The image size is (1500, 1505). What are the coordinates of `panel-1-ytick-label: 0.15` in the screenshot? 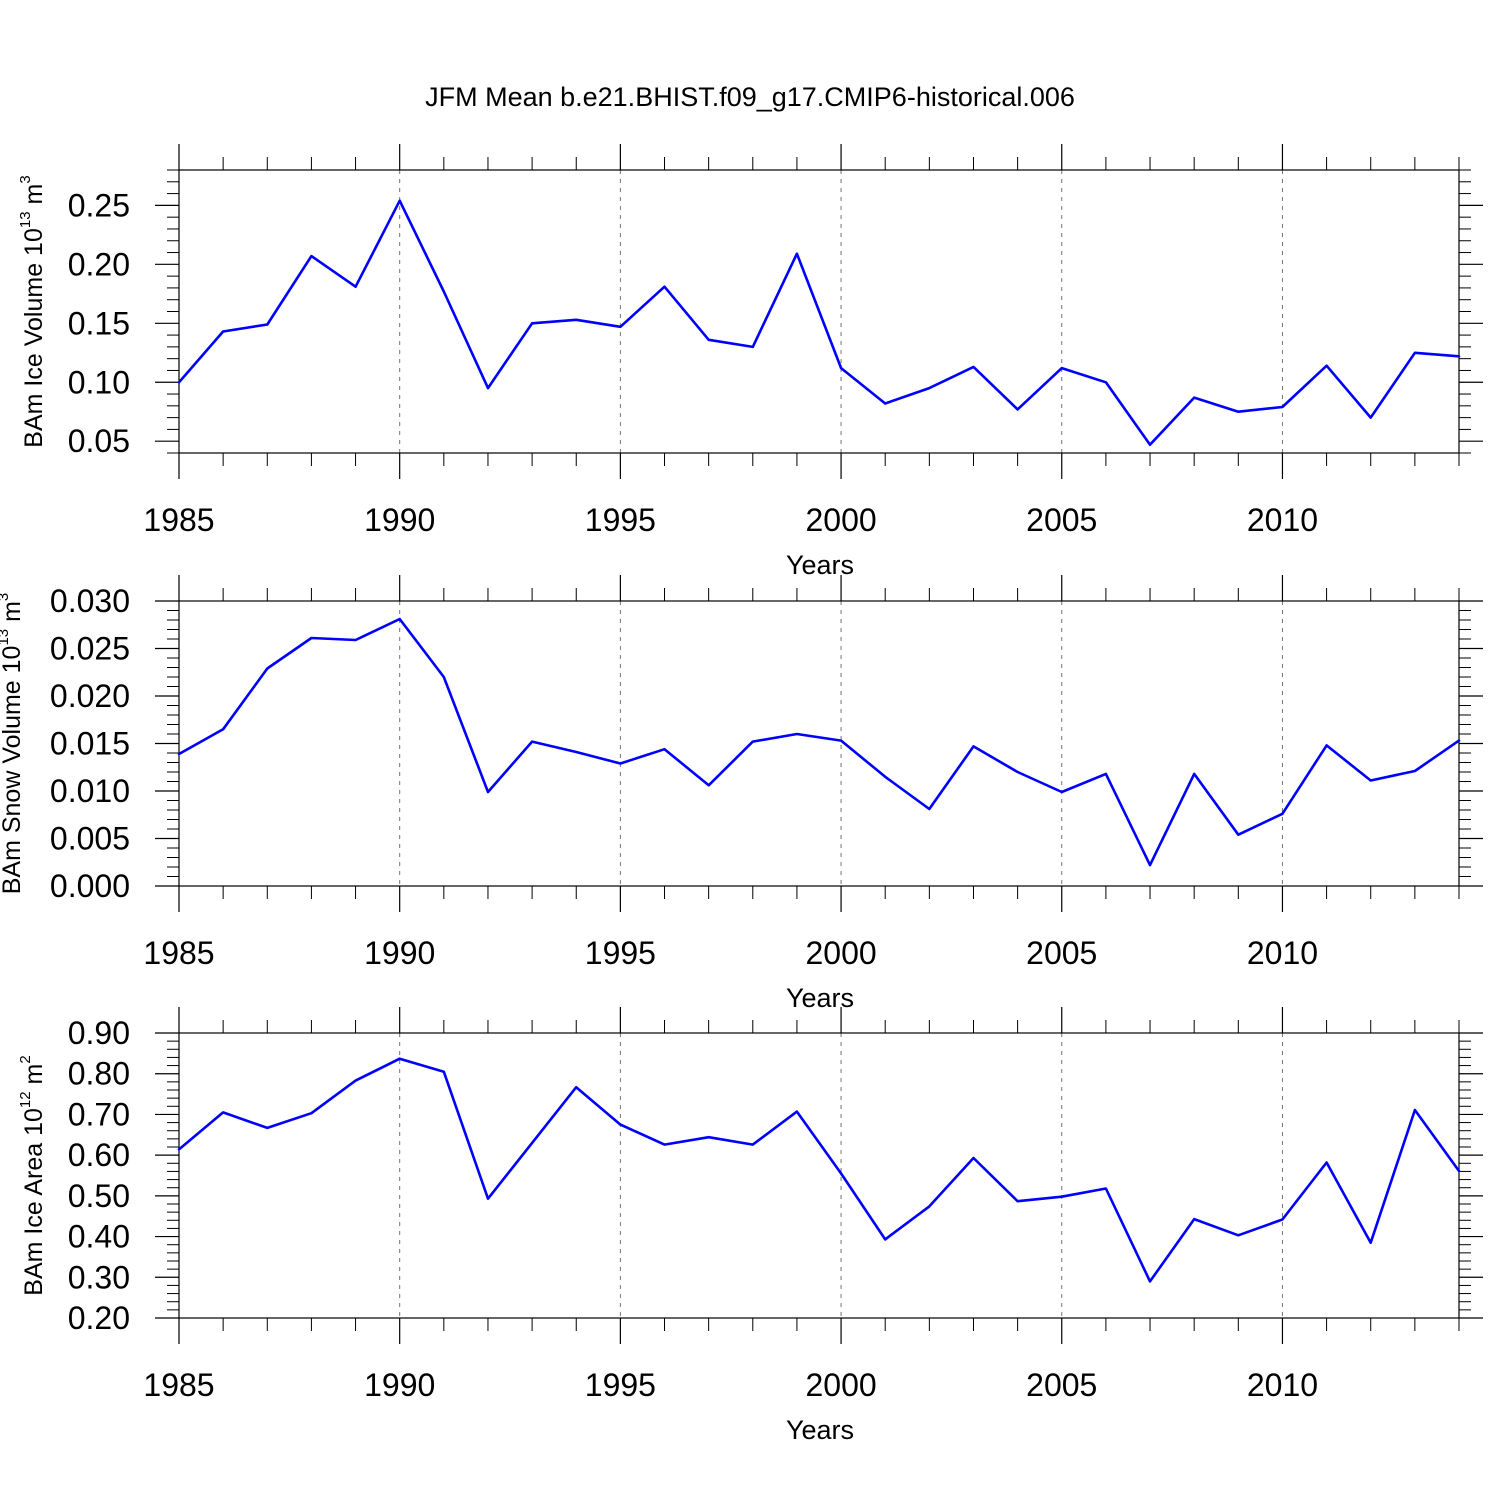 It's located at (99, 323).